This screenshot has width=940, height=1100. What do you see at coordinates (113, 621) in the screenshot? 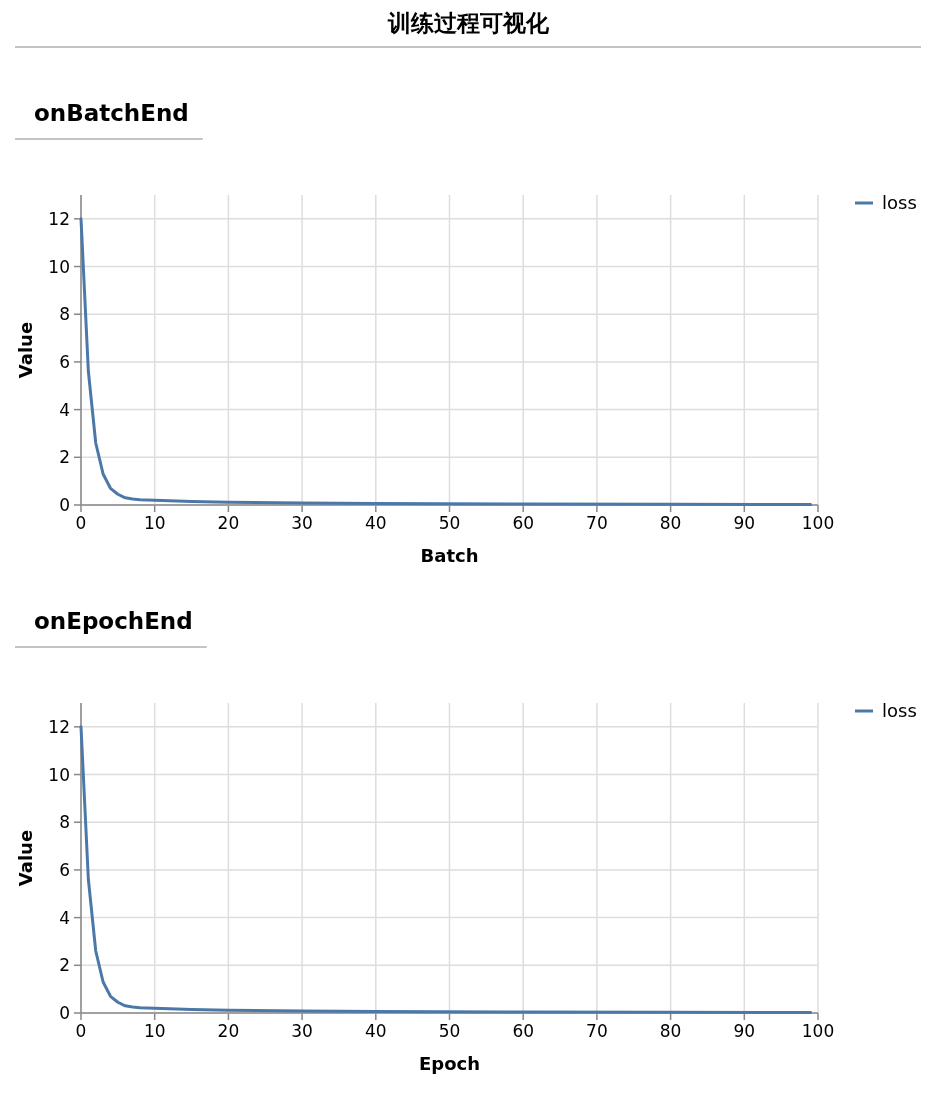
I see `chart-title: onEpochEnd` at bounding box center [113, 621].